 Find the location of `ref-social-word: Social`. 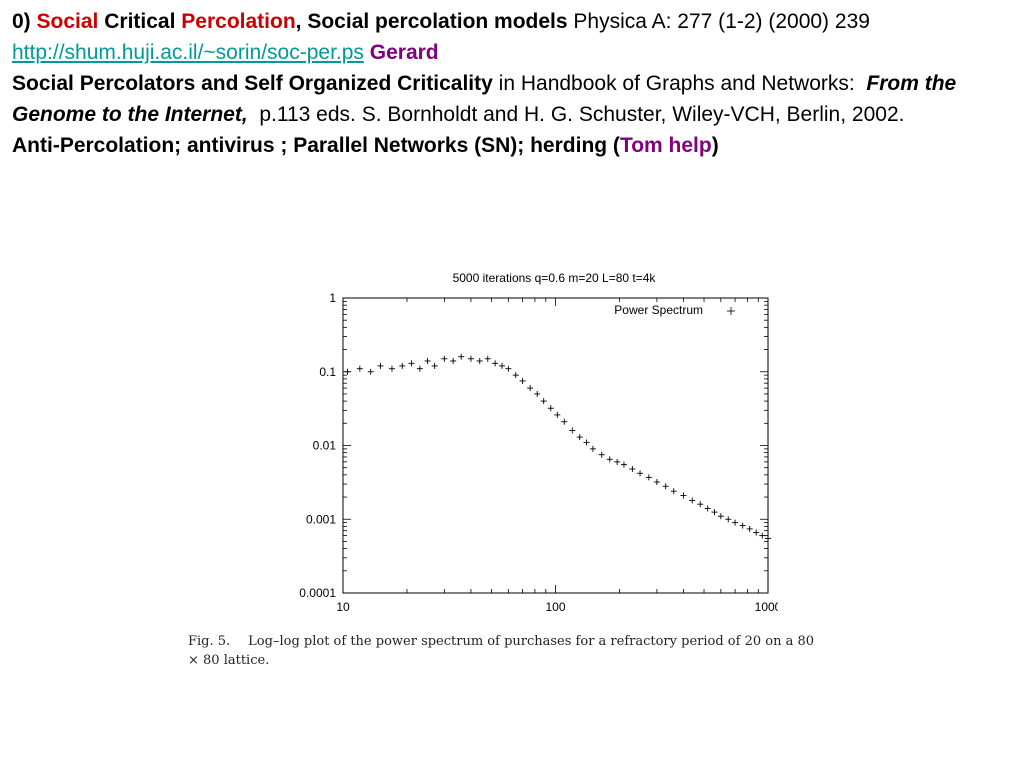

ref-social-word: Social is located at coordinates (67, 21).